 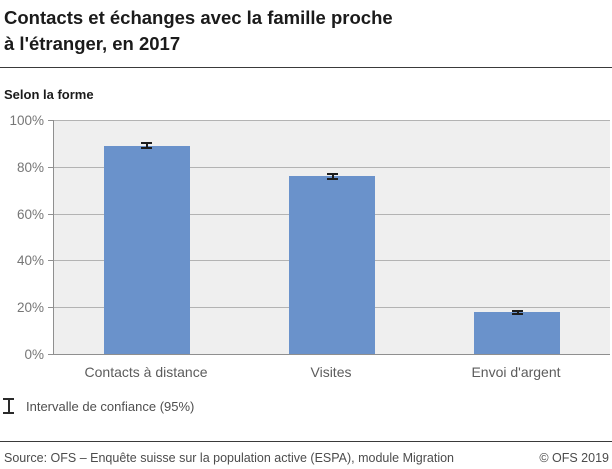 I want to click on bar-visites, so click(x=332, y=265).